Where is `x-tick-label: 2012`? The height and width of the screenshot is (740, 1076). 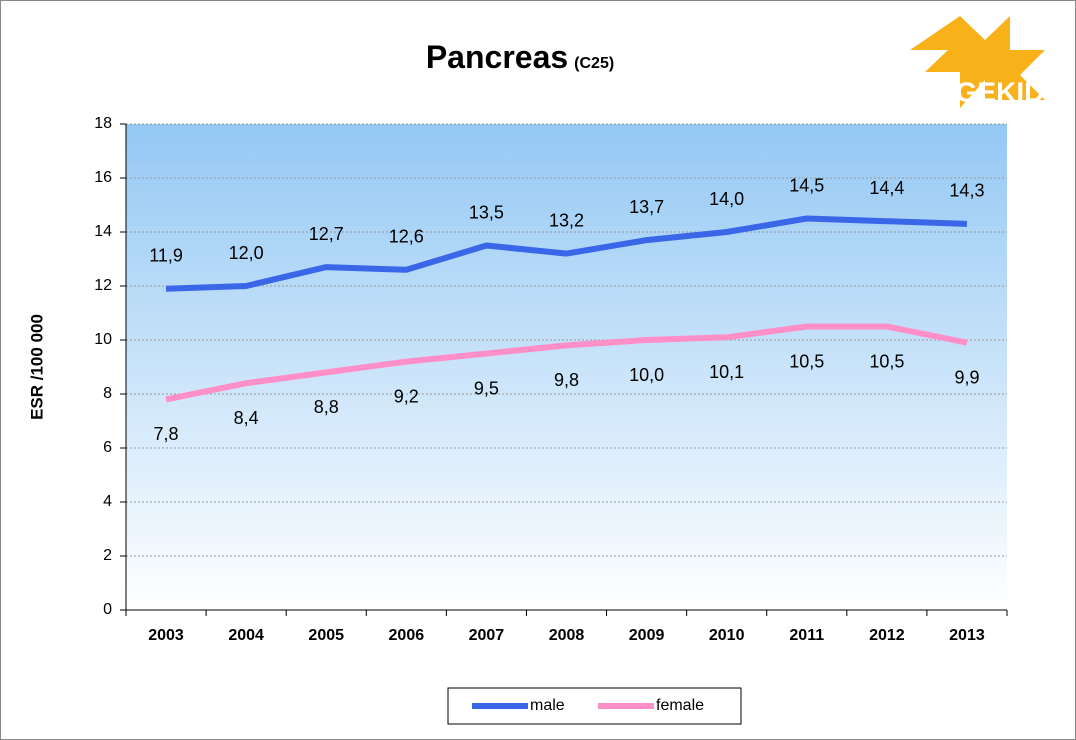
x-tick-label: 2012 is located at coordinates (887, 635).